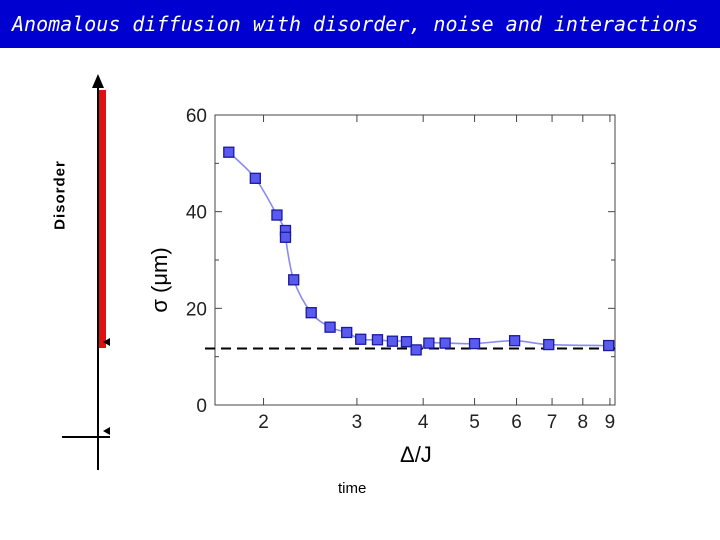  Describe the element at coordinates (98, 81) in the screenshot. I see `disorder-axis-arrow` at that location.